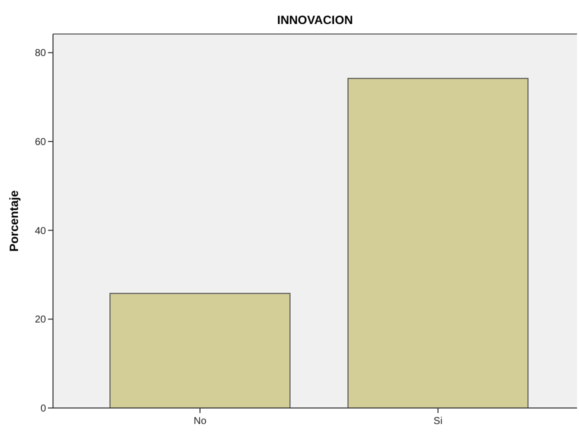 The height and width of the screenshot is (435, 579). Describe the element at coordinates (315, 20) in the screenshot. I see `chart-title: INNOVACION` at that location.